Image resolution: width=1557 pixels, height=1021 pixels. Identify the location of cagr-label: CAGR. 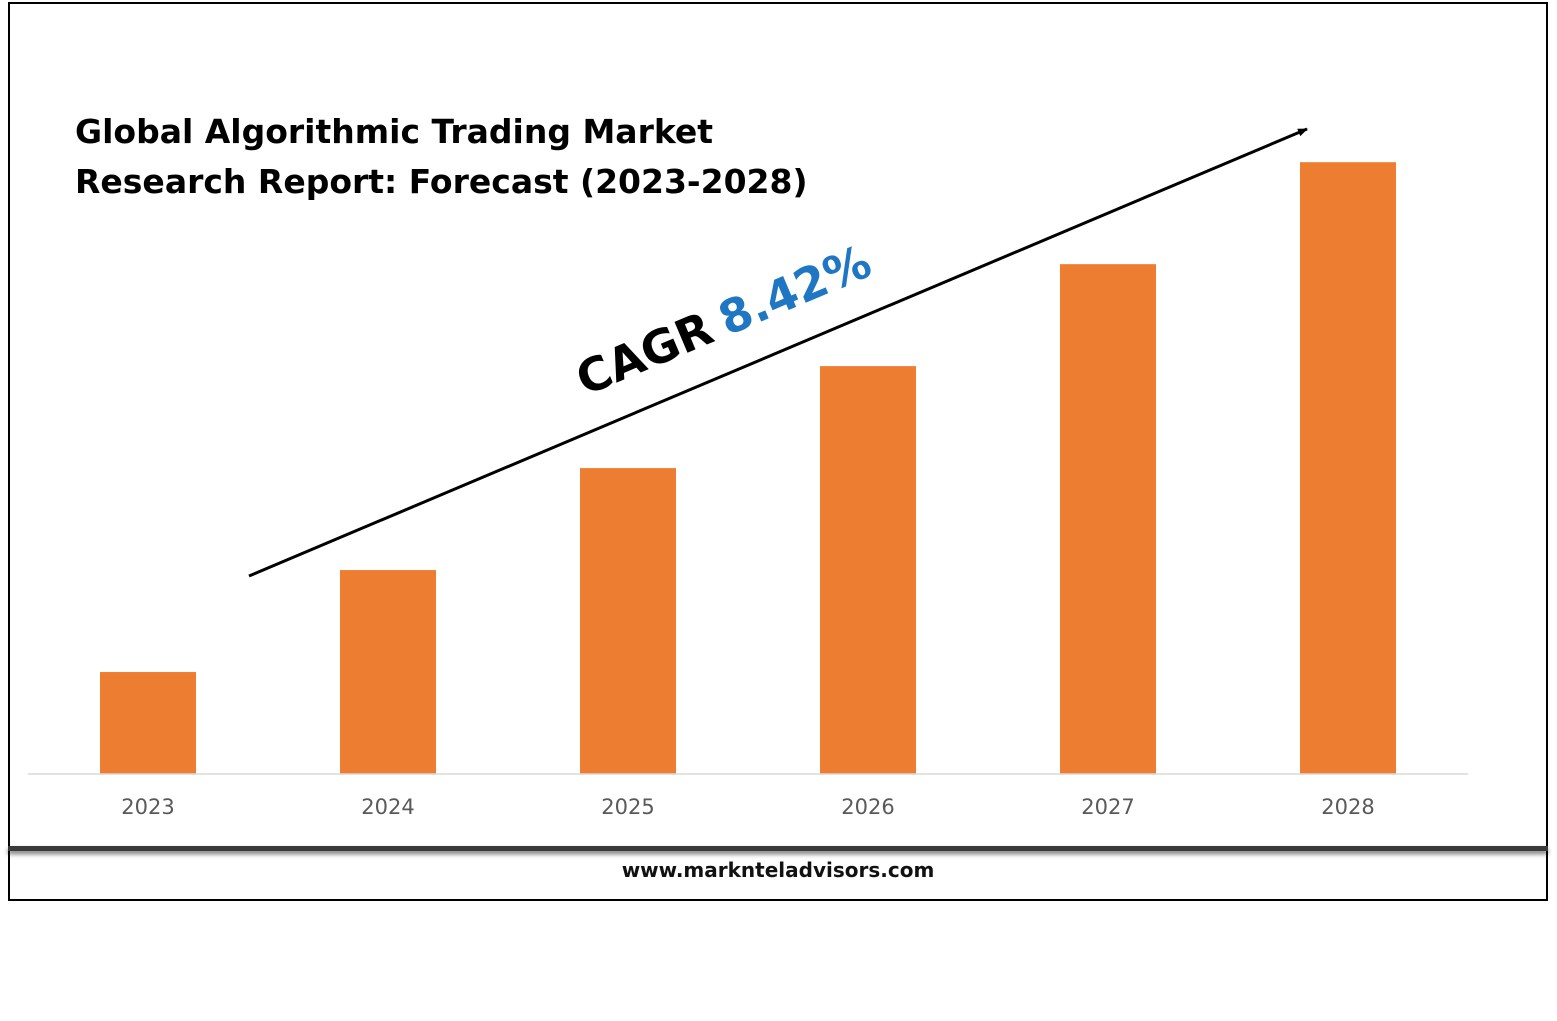
(644, 353).